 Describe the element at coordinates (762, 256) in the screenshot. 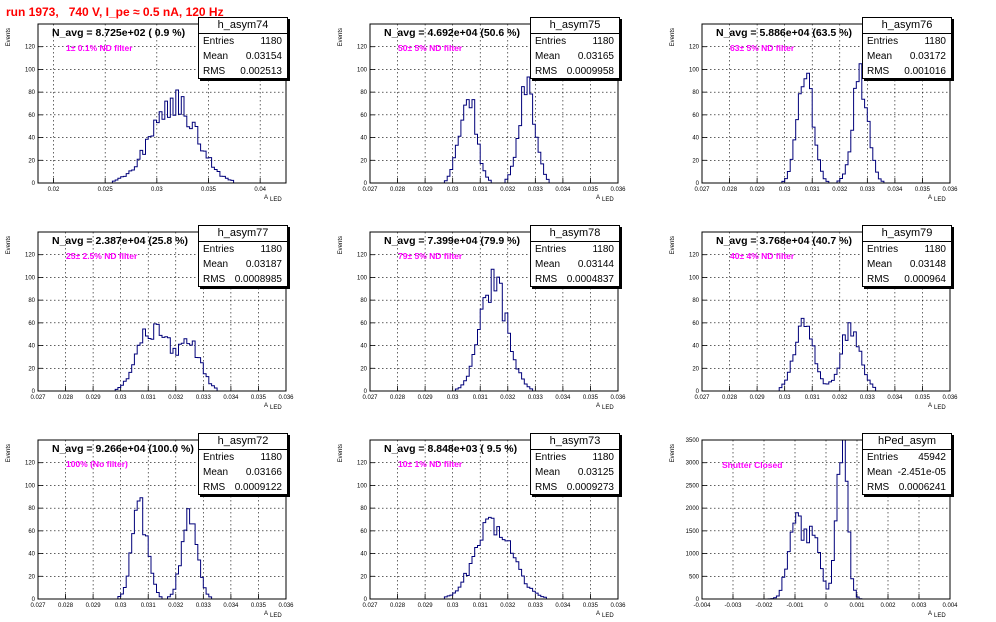

I see `filter-label: 40± 4% ND filter` at that location.